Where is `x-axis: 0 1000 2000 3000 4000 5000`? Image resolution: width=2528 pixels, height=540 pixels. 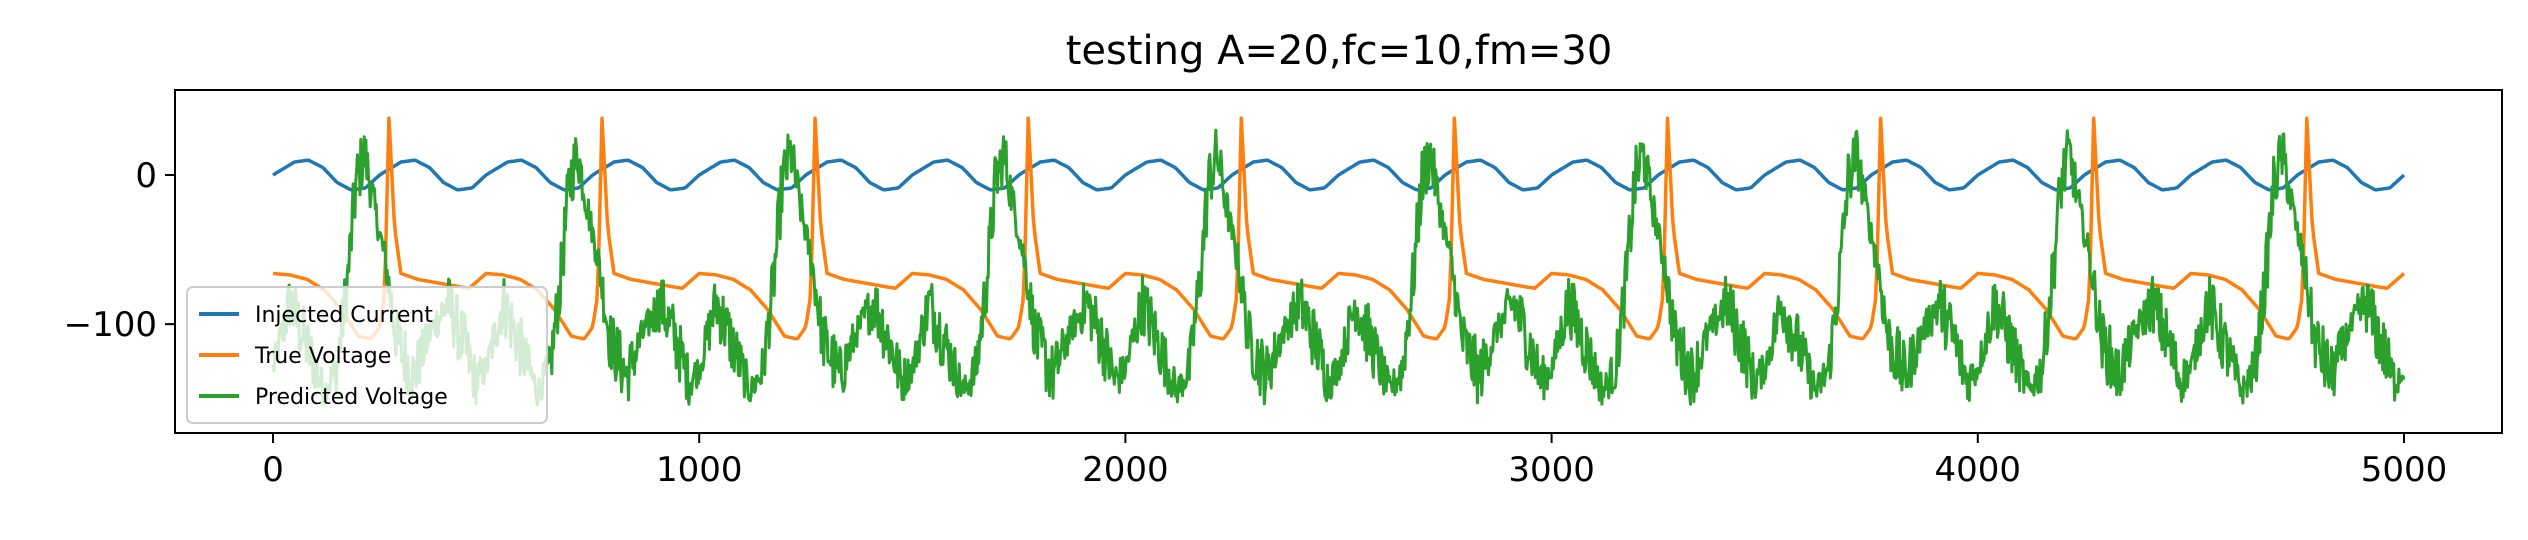 x-axis: 0 1000 2000 3000 4000 5000 is located at coordinates (1354, 461).